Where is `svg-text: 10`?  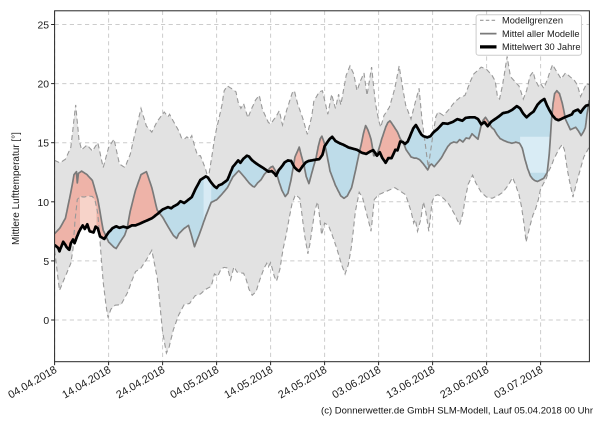
svg-text: 10 is located at coordinates (44, 203).